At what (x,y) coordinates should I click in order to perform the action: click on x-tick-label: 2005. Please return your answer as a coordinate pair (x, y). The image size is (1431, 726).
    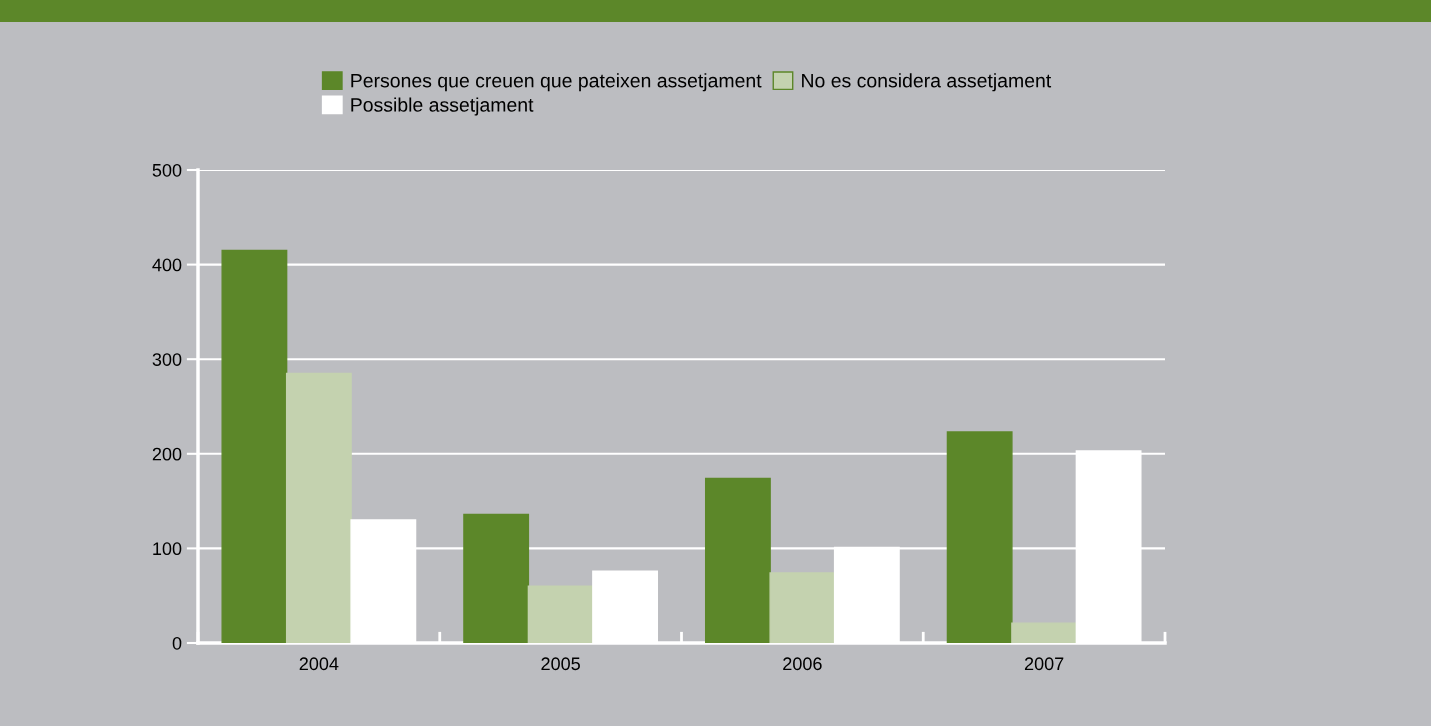
    Looking at the image, I should click on (560, 664).